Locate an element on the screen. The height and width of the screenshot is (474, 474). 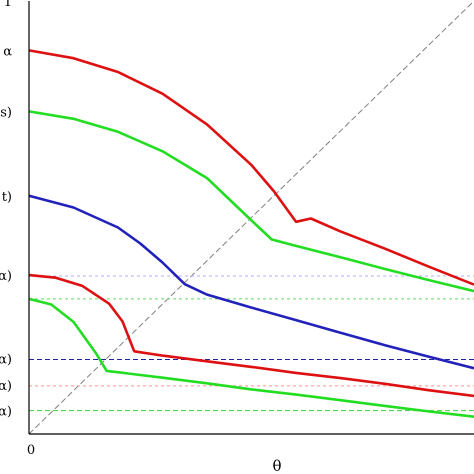
x-tick-label-1: 0 is located at coordinates (31, 450).